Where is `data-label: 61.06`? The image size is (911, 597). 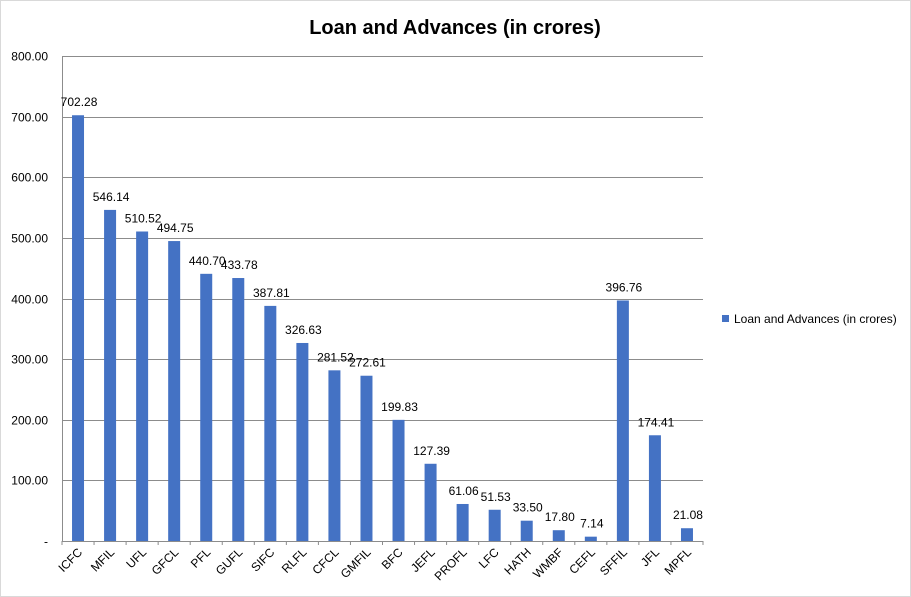
data-label: 61.06 is located at coordinates (464, 491).